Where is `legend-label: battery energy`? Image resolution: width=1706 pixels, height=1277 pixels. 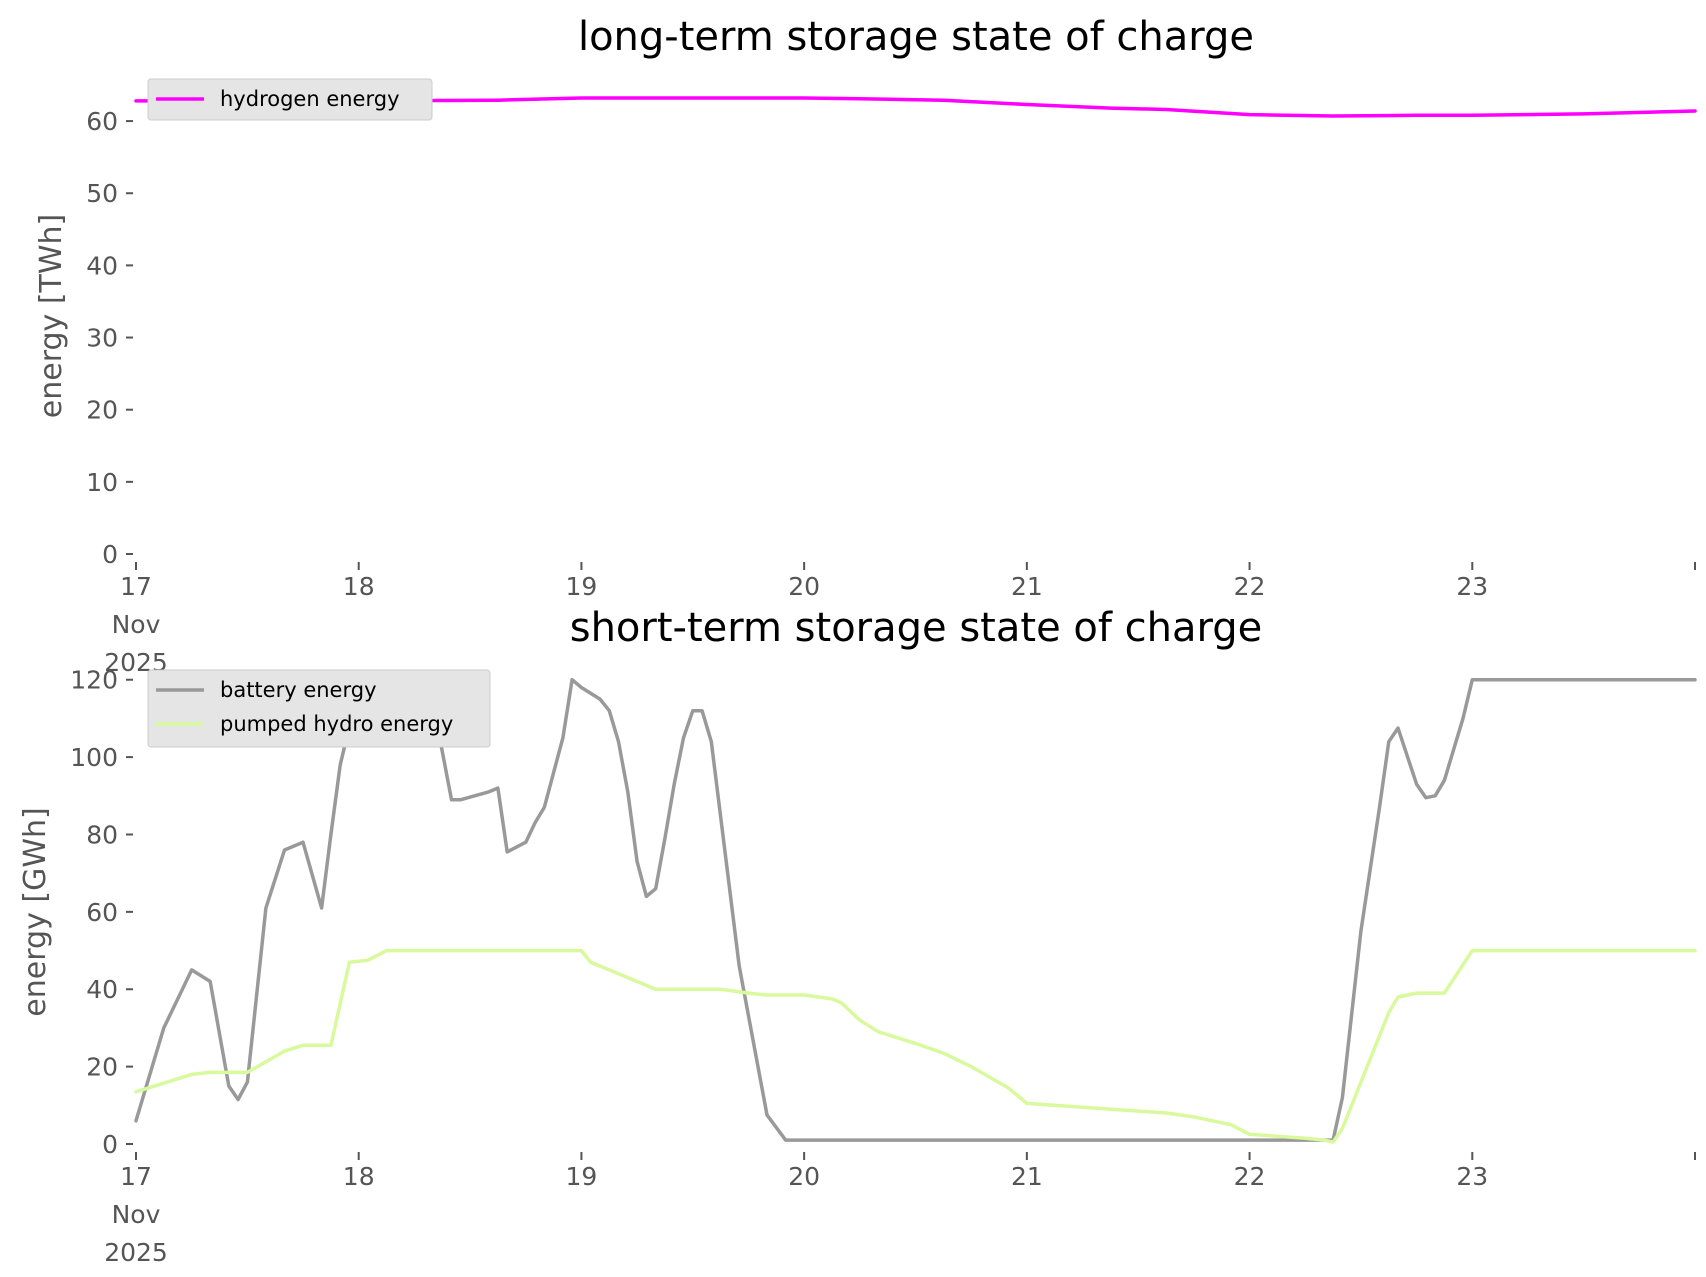
legend-label: battery energy is located at coordinates (298, 690).